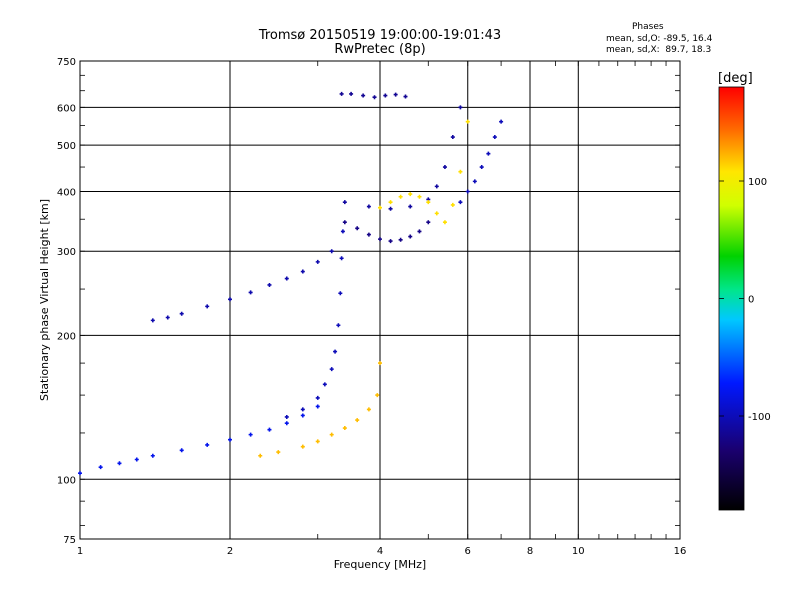 Image resolution: width=800 pixels, height=600 pixels. Describe the element at coordinates (735, 78) in the screenshot. I see `colorbar-label: [deg]` at that location.